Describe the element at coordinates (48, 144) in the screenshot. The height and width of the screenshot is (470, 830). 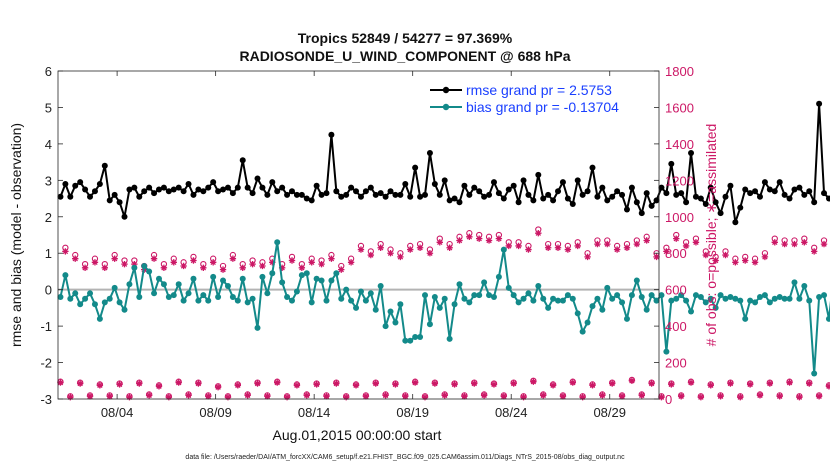
I see `y-tick-label: 4` at that location.